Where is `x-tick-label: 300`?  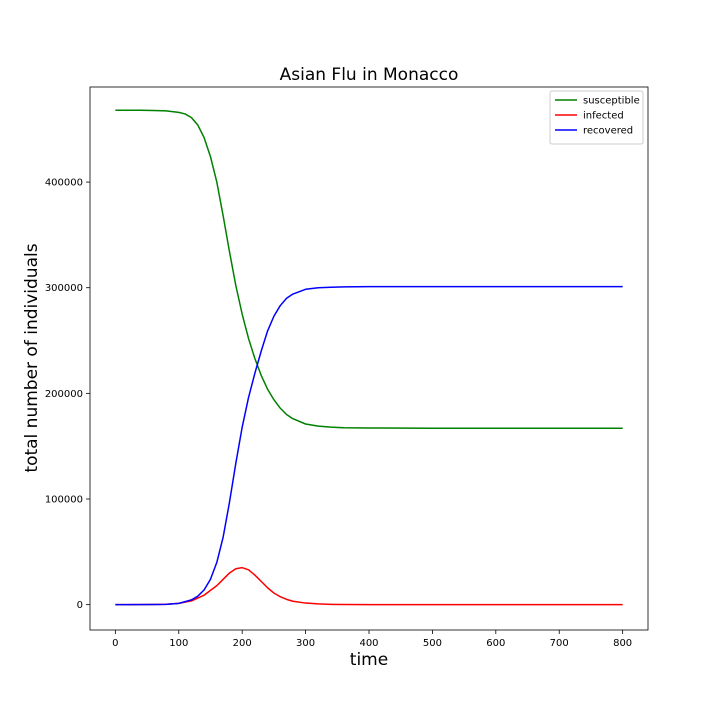 x-tick-label: 300 is located at coordinates (305, 643).